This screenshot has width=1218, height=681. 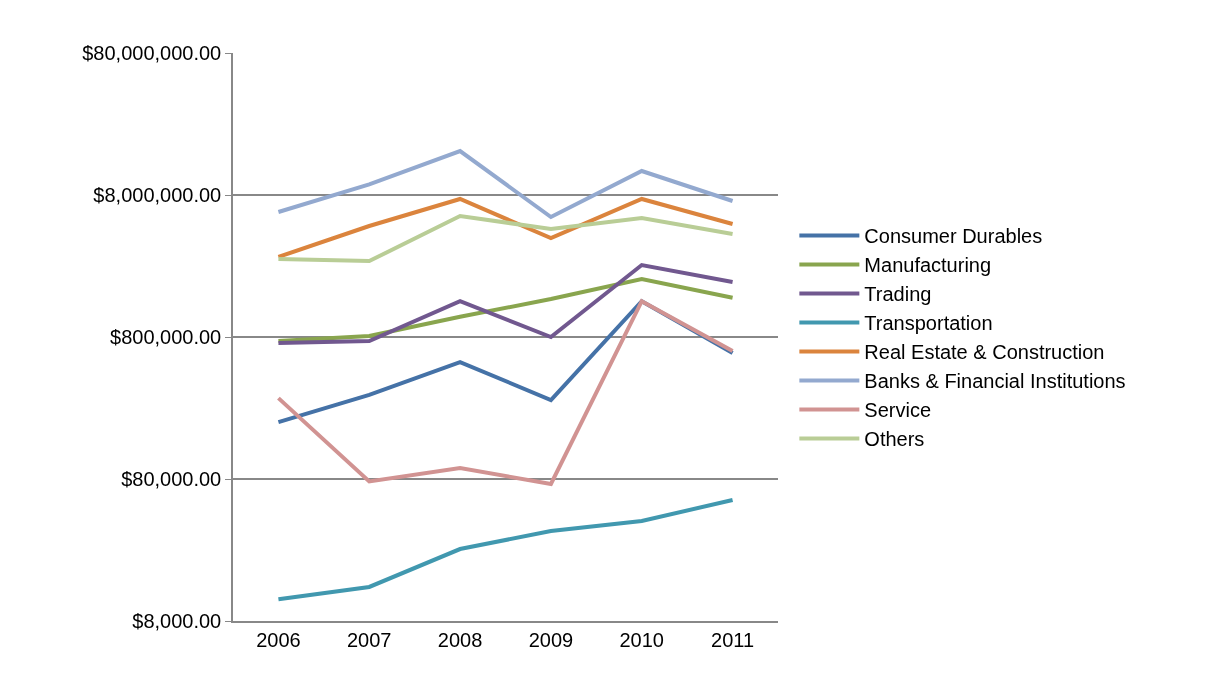 What do you see at coordinates (898, 410) in the screenshot?
I see `legend-label: Service` at bounding box center [898, 410].